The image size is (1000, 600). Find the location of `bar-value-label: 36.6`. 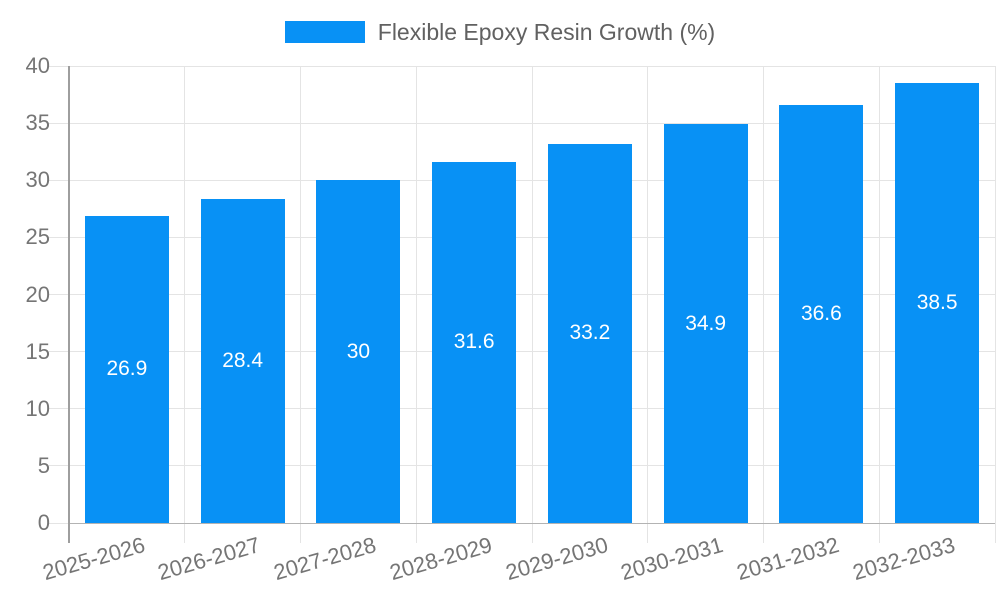

bar-value-label: 36.6 is located at coordinates (821, 313).